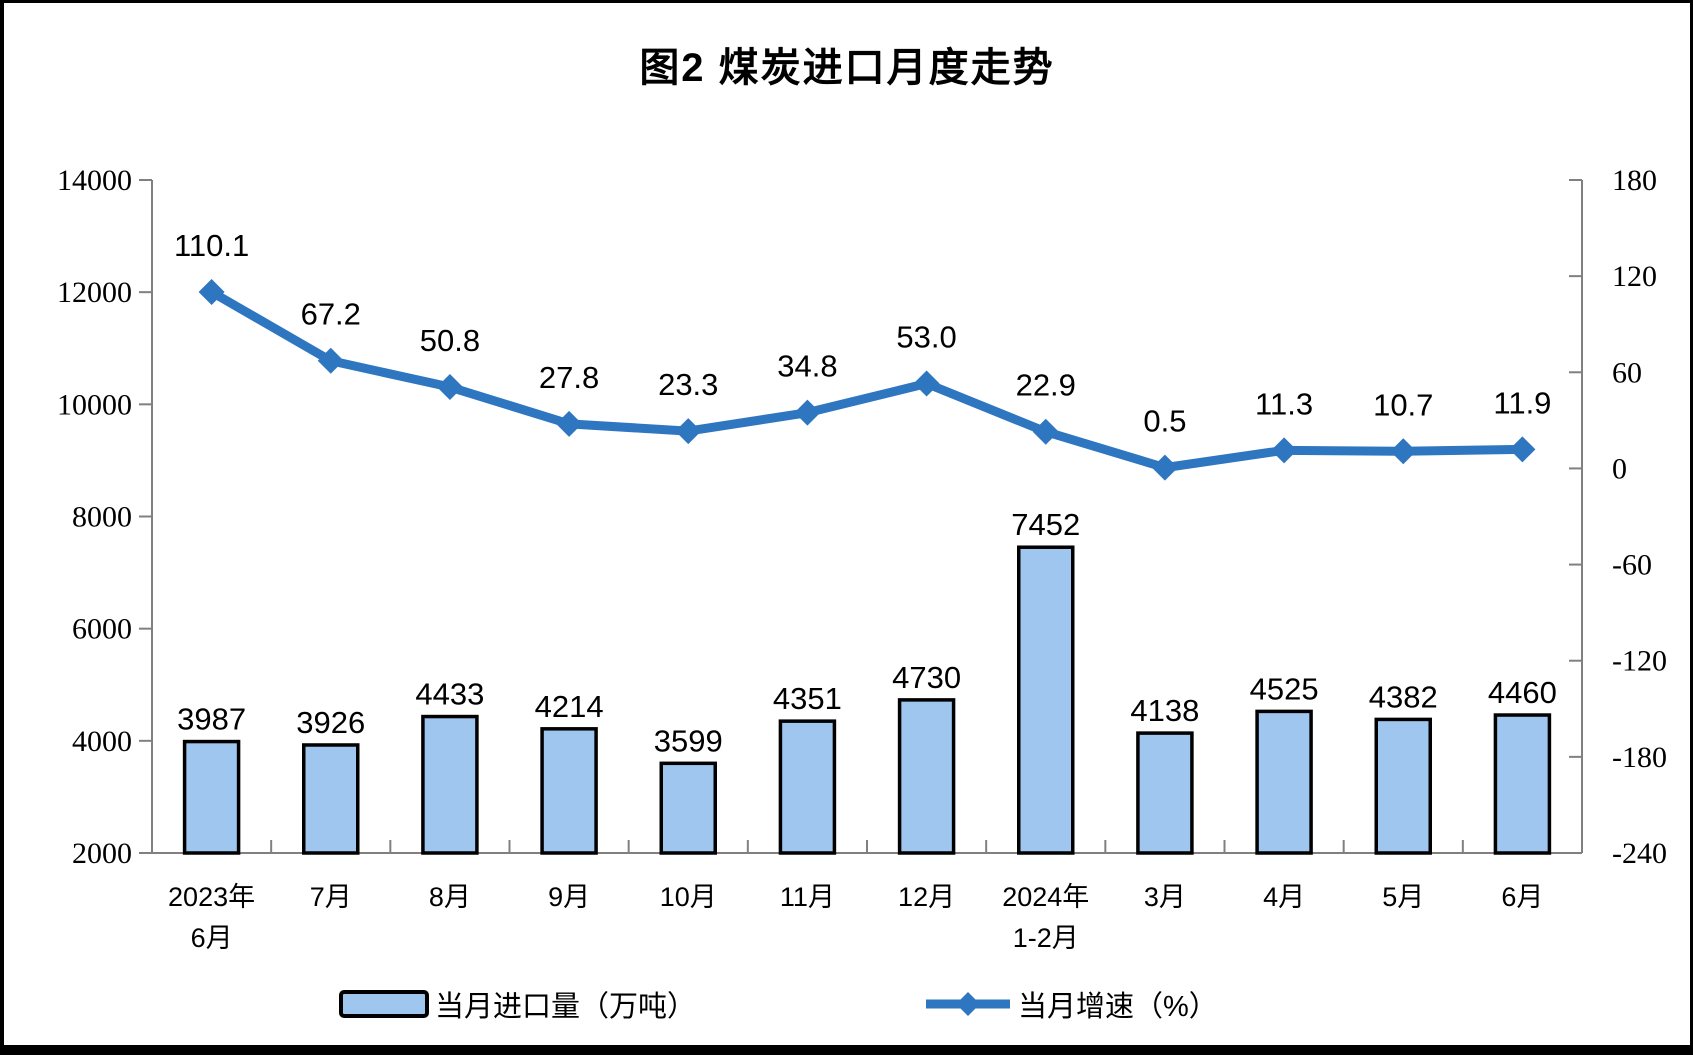 Image resolution: width=1693 pixels, height=1055 pixels. Describe the element at coordinates (102, 629) in the screenshot. I see `left-axis-tick-label: 6000` at that location.